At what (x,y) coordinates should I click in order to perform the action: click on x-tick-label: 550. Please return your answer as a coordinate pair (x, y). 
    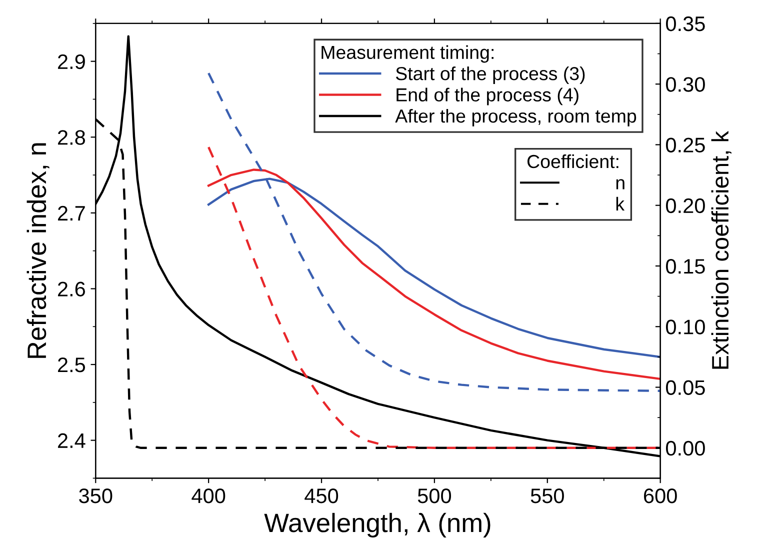
    Looking at the image, I should click on (547, 496).